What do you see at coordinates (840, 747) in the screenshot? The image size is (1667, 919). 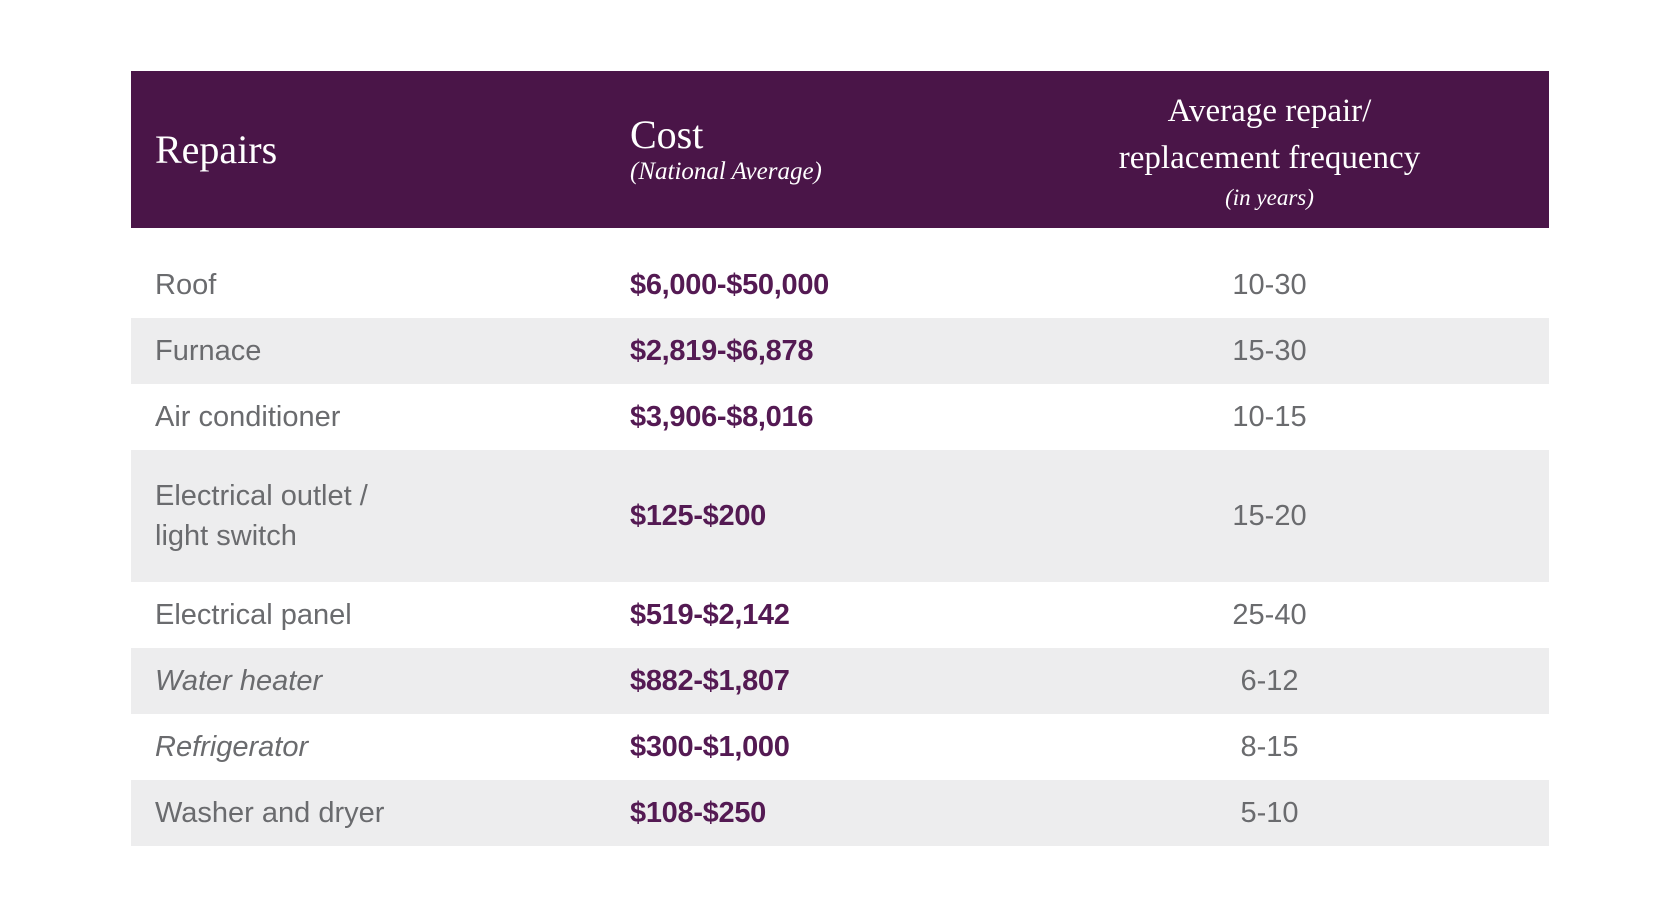 I see `table-row: Refrigerator $300-$1,000 8-15` at bounding box center [840, 747].